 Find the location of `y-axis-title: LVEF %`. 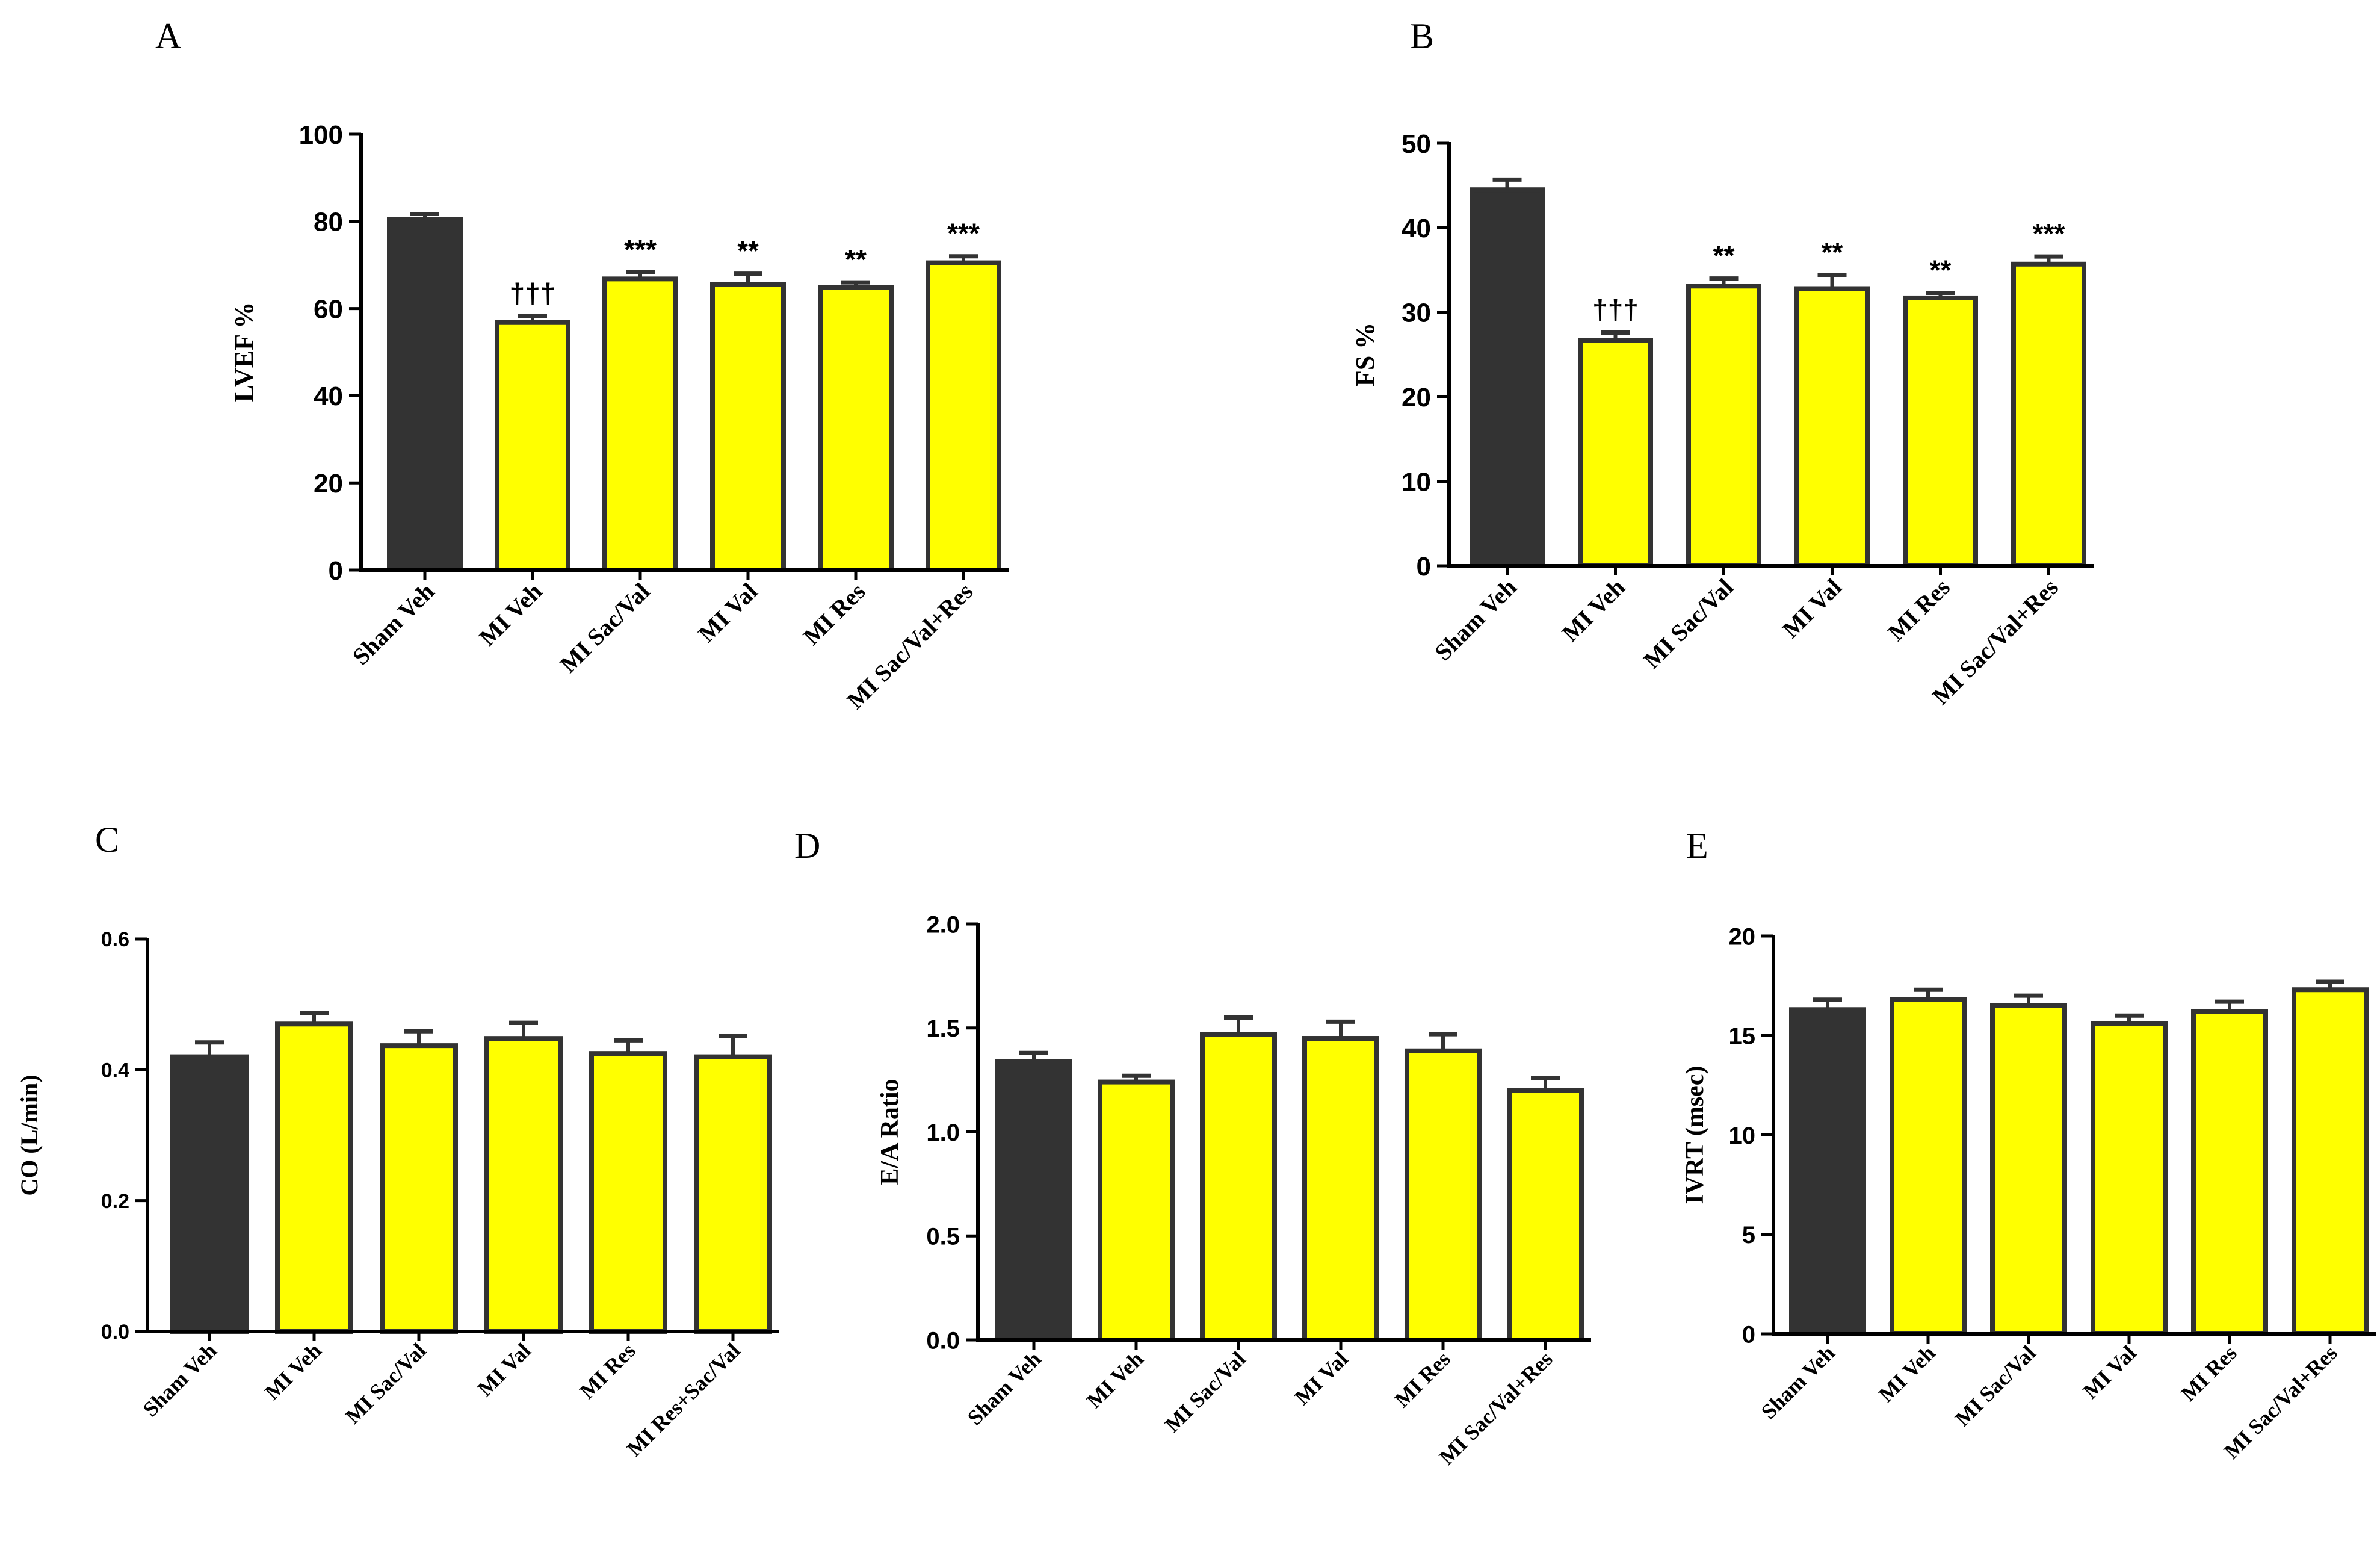

y-axis-title: LVEF % is located at coordinates (244, 352).